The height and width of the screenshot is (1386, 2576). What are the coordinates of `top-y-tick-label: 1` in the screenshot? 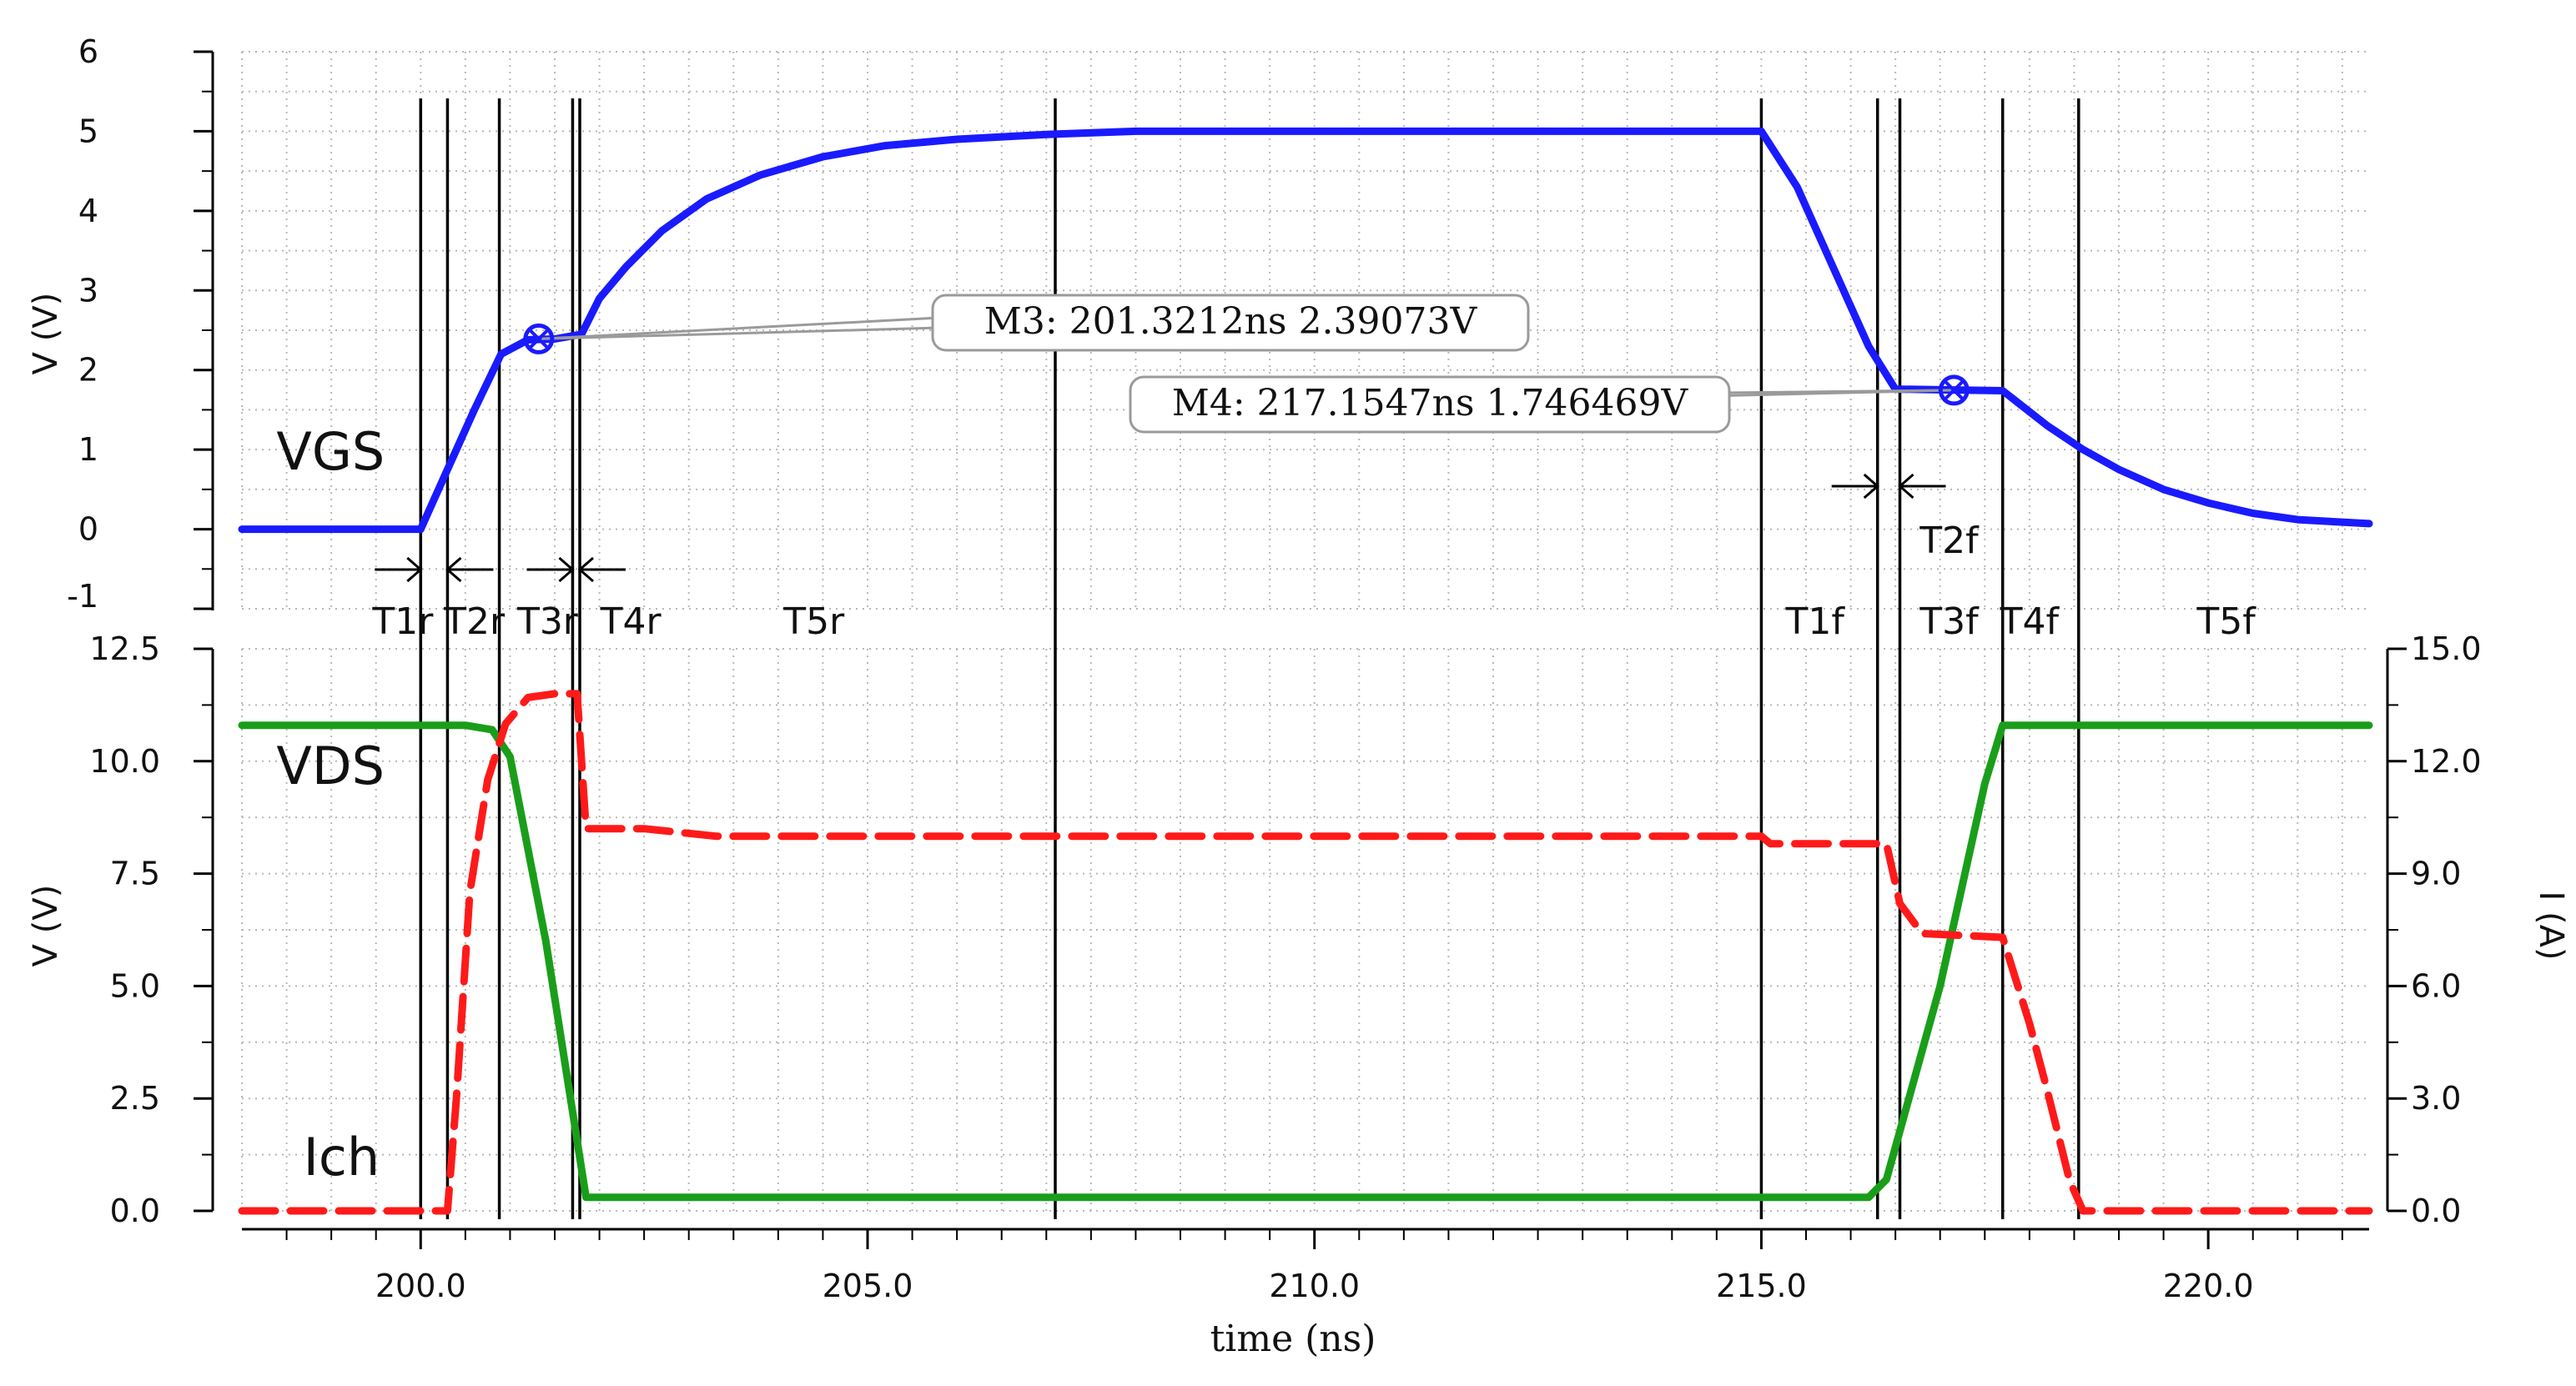 It's located at (88, 449).